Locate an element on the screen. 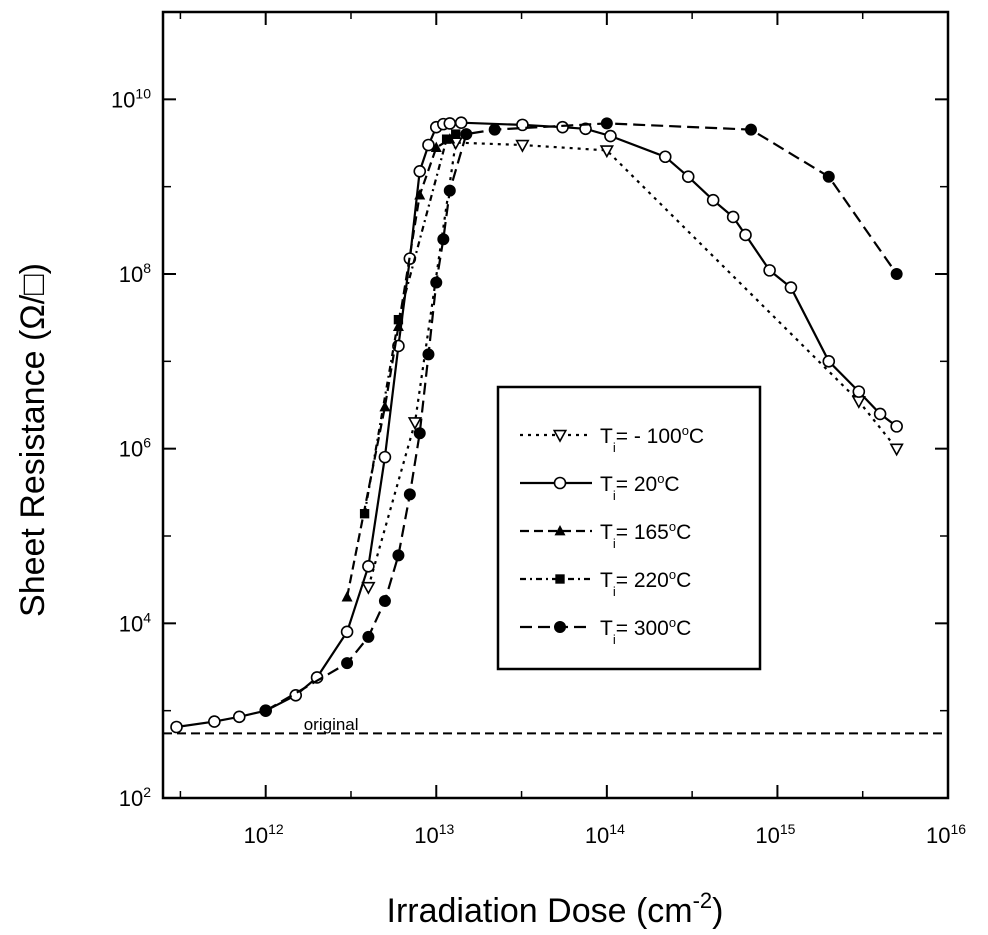 This screenshot has height=935, width=988. y-tick-label: 10² is located at coordinates (135, 797).